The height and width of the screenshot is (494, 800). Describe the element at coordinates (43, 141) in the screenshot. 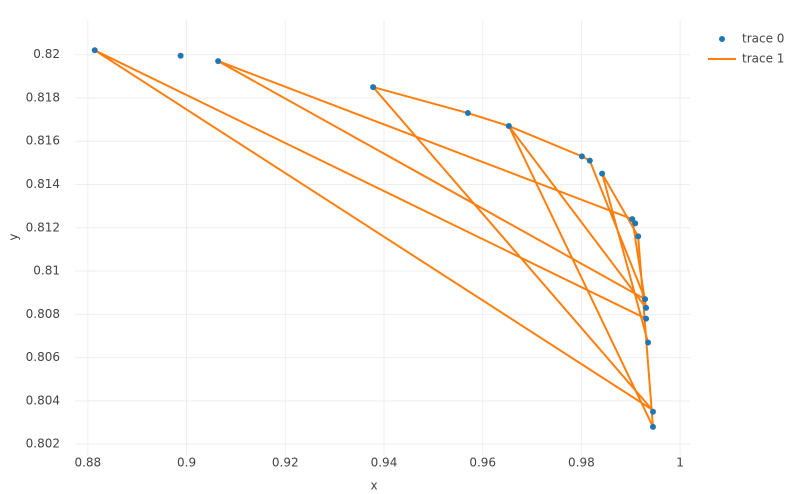

I see `y-tick-label: 0.816` at that location.